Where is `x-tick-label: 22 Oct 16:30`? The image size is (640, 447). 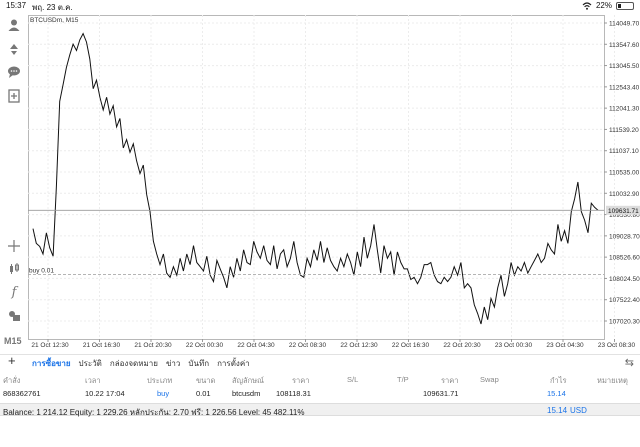 x-tick-label: 22 Oct 16:30 is located at coordinates (411, 345).